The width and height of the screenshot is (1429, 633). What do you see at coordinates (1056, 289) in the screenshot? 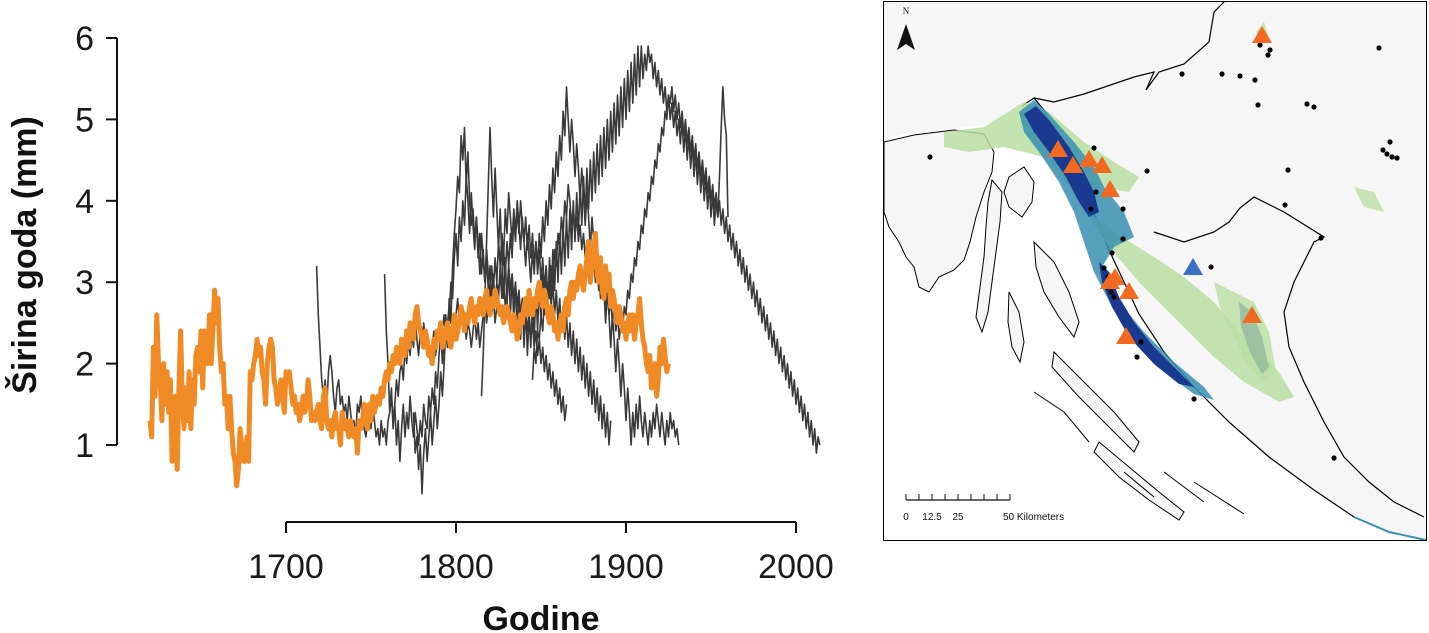
I see `island-rab-pag` at bounding box center [1056, 289].